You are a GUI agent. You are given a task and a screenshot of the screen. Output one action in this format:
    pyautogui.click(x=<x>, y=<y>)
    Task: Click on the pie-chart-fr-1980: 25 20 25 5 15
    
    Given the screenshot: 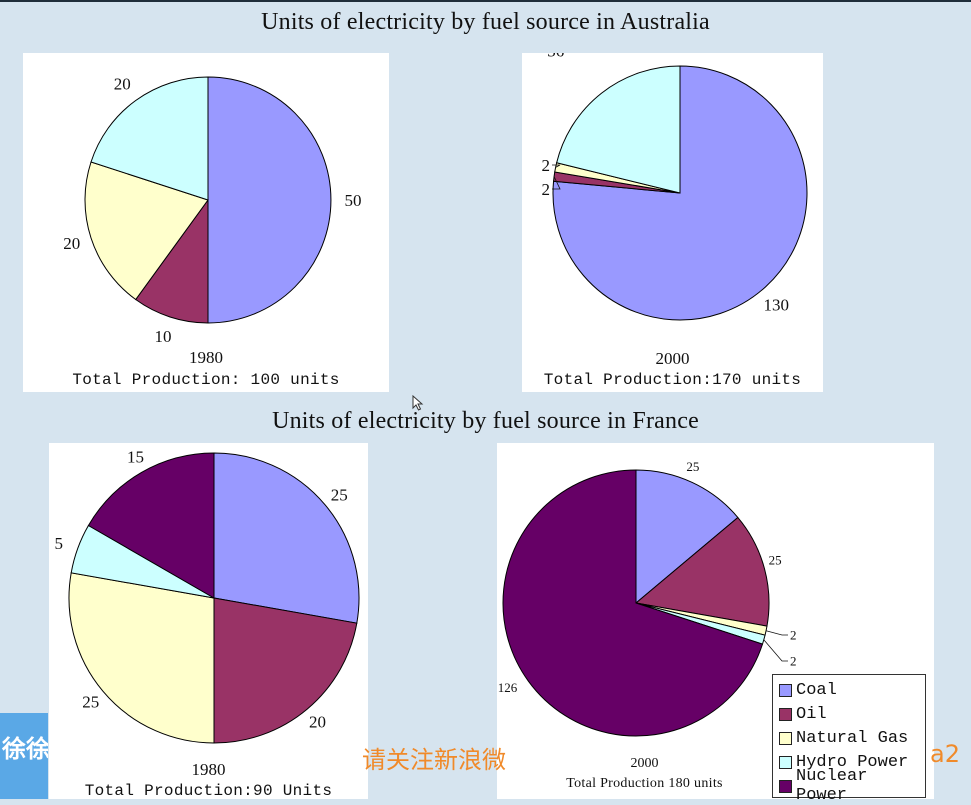 What is the action you would take?
    pyautogui.click(x=207, y=596)
    